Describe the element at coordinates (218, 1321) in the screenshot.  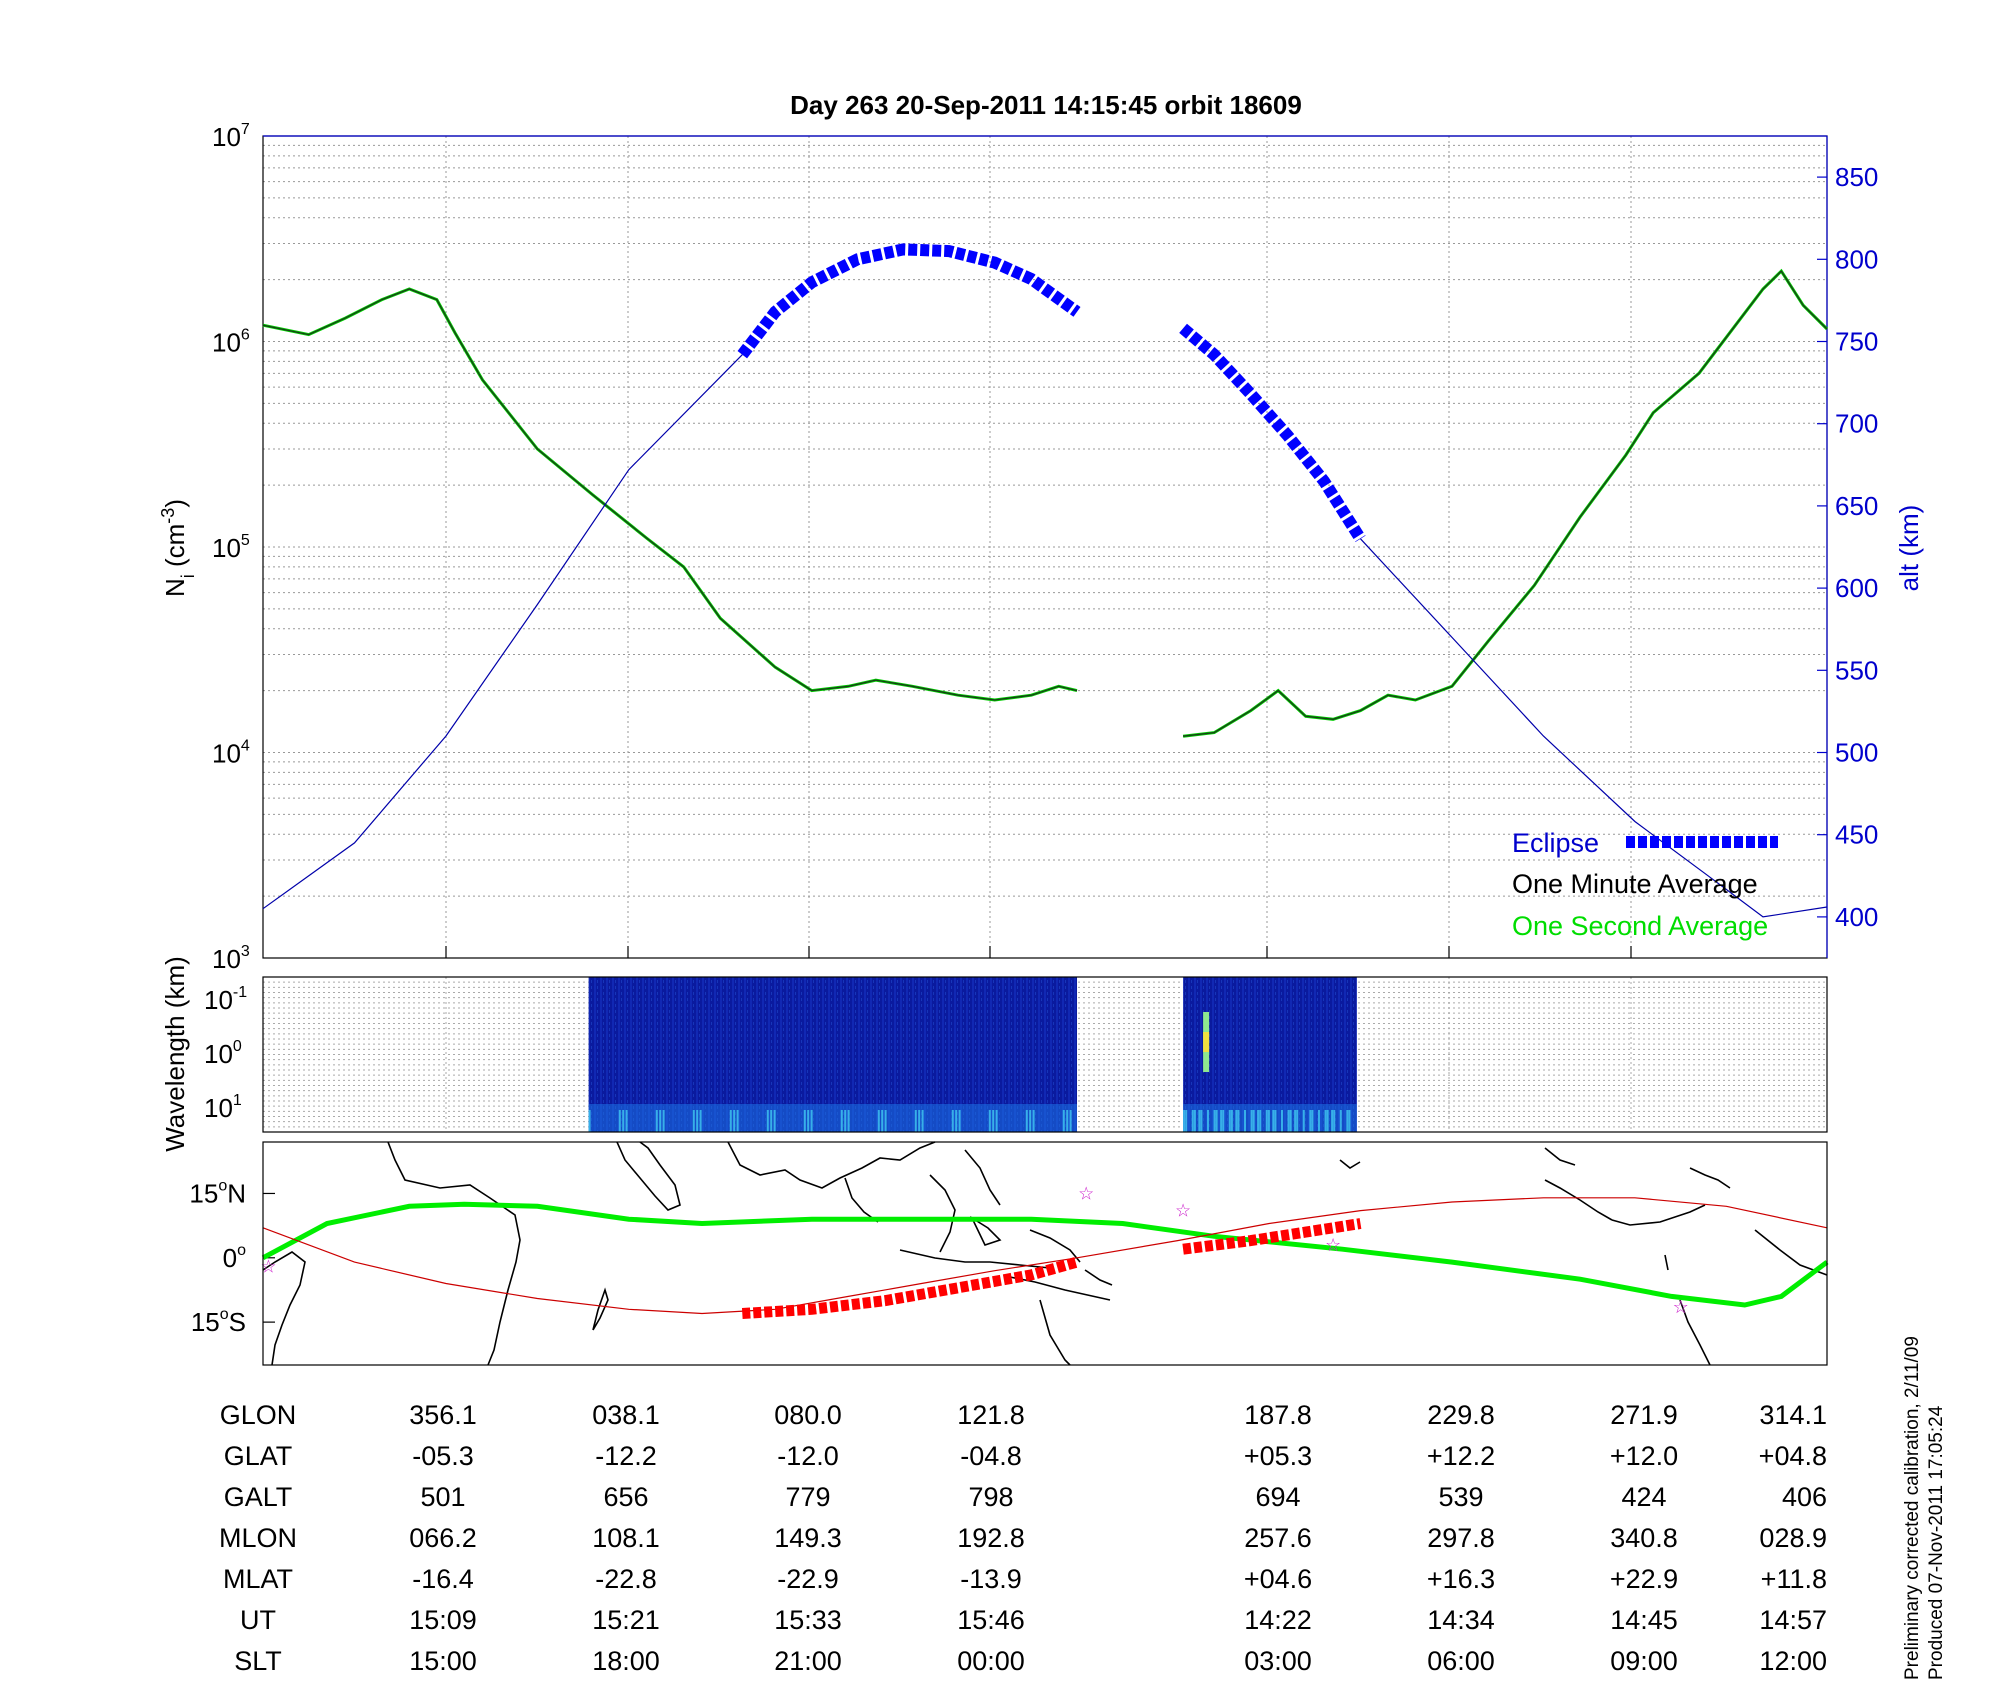
I see `lat-tick-label: 15oS` at that location.